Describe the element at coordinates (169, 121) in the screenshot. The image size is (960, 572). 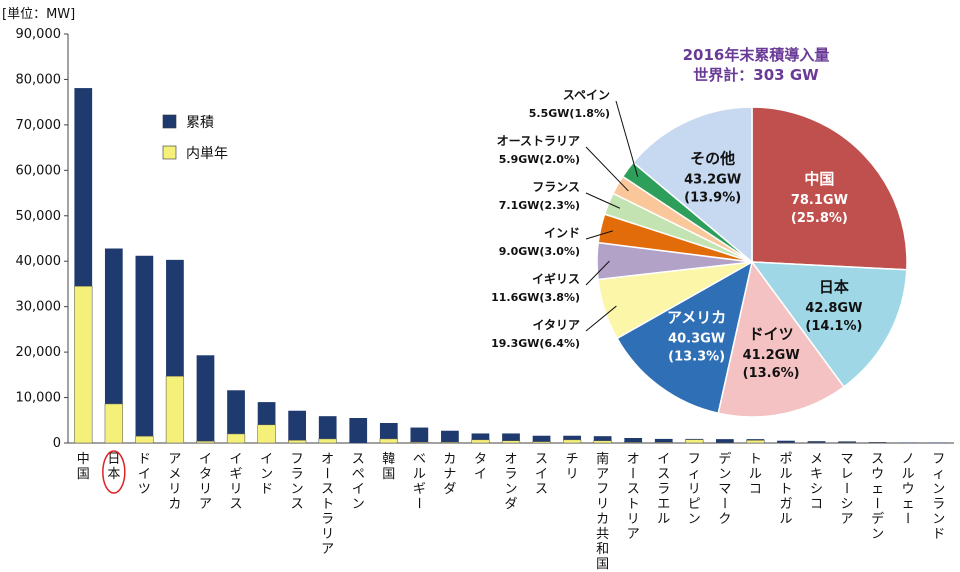
I see `legend-swatch-cumulative` at that location.